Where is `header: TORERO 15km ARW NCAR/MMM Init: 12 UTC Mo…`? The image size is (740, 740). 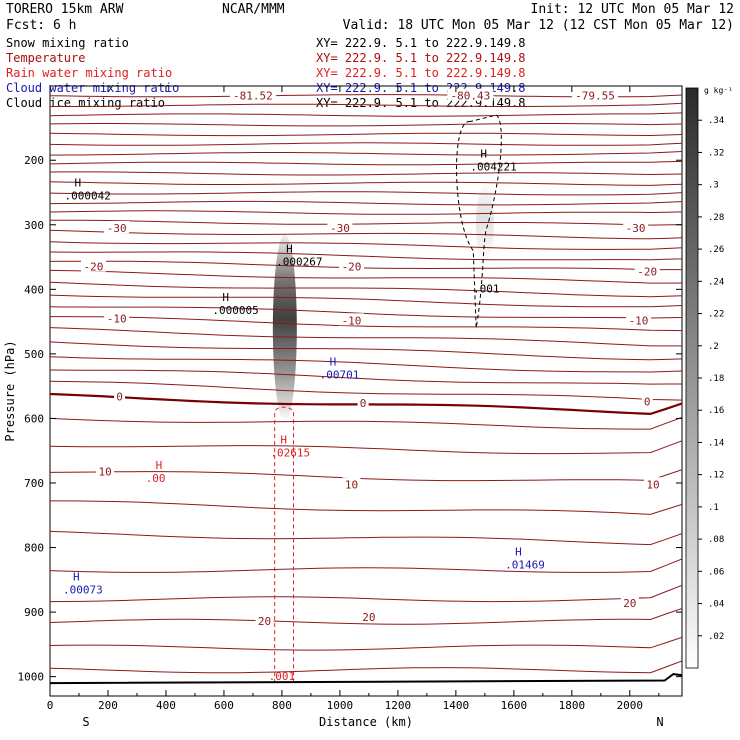
header: TORERO 15km ARW NCAR/MMM Init: 12 UTC Mo… is located at coordinates (370, 17).